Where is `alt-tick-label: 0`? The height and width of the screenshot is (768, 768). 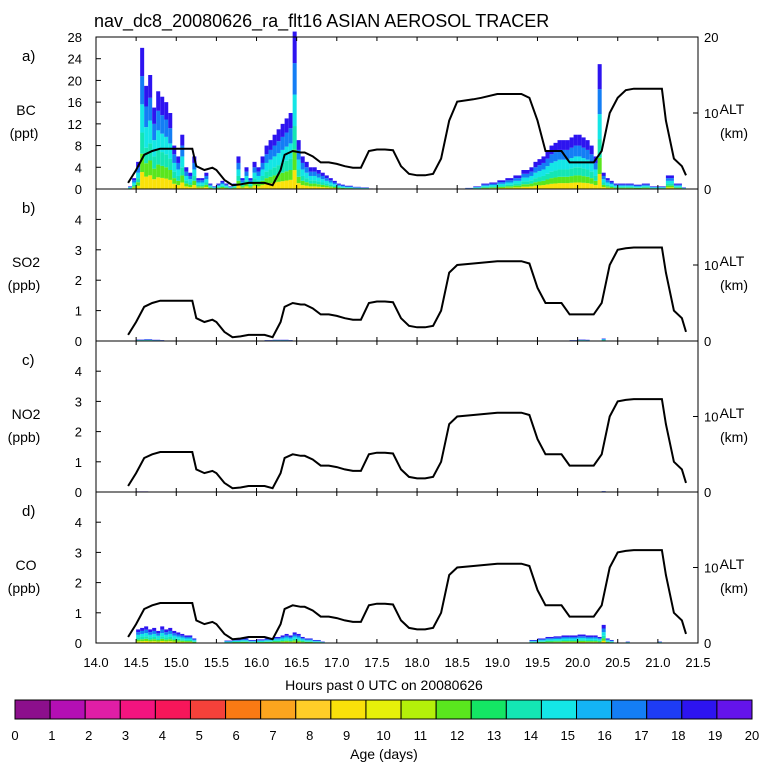 alt-tick-label: 0 is located at coordinates (707, 492).